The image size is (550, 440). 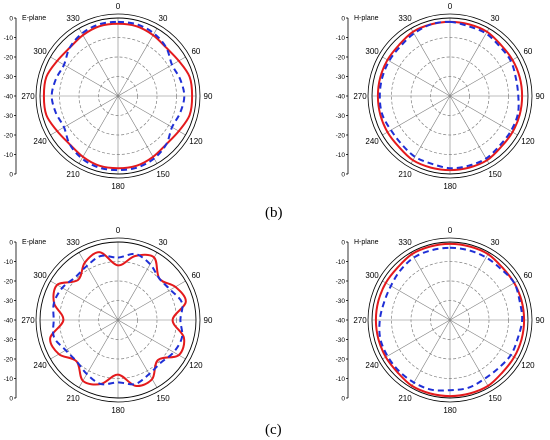 I want to click on angle-tick-label: 0, so click(x=450, y=6).